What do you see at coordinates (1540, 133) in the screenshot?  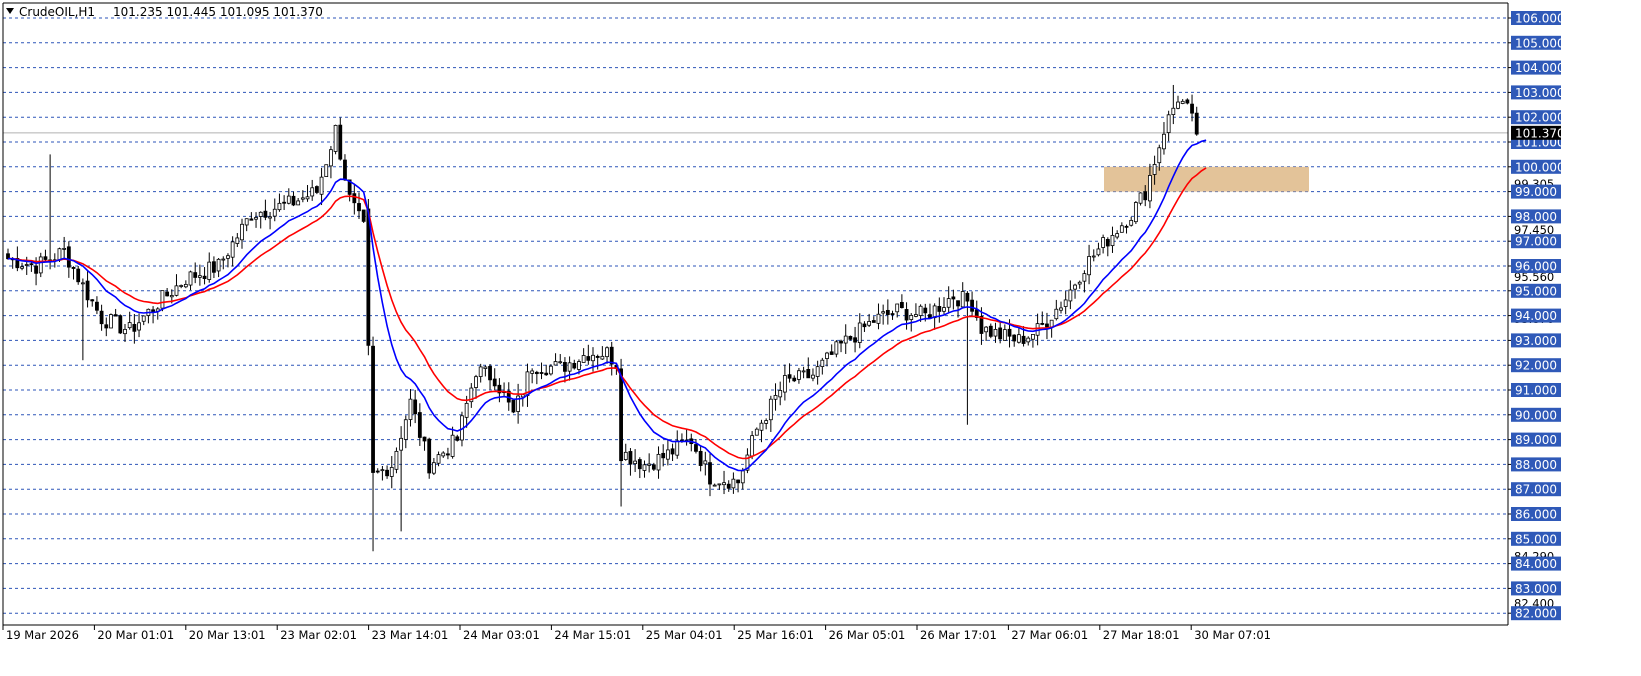 I see `current-price-label: 101.370` at bounding box center [1540, 133].